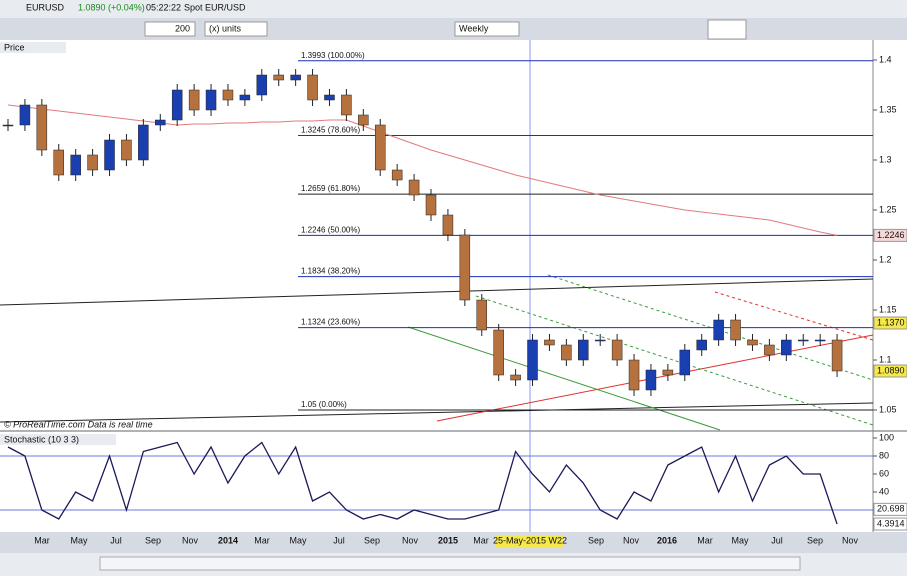 This screenshot has height=576, width=907. Describe the element at coordinates (225, 28) in the screenshot. I see `units-label: (x) units` at that location.